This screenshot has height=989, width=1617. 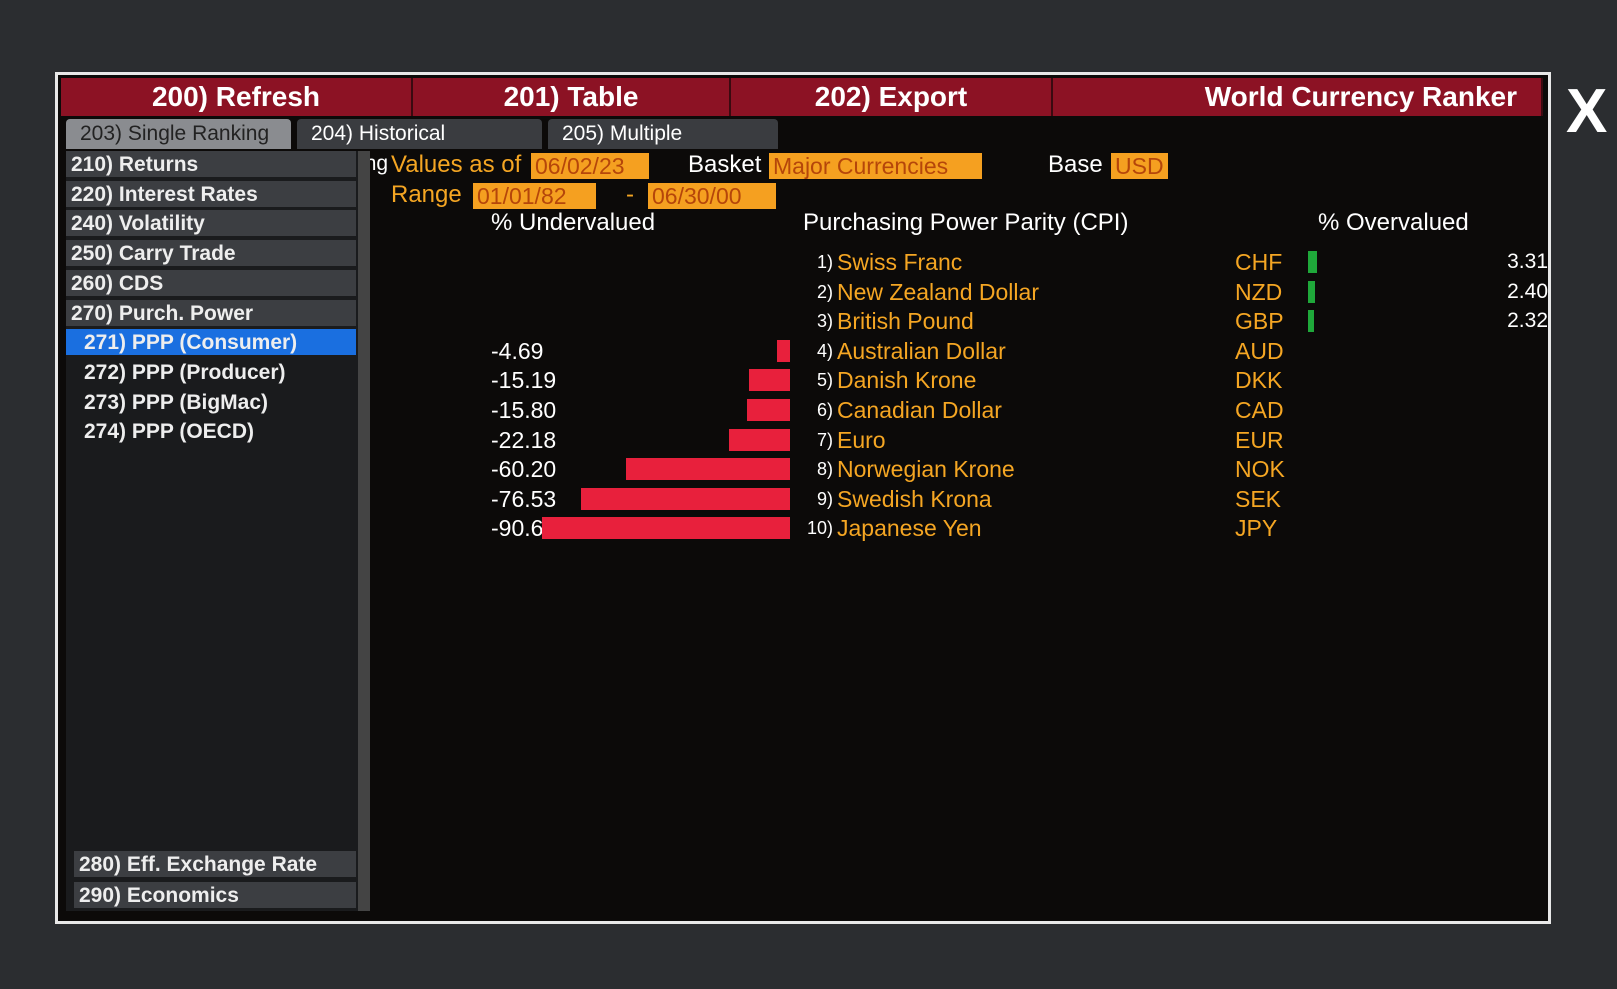 What do you see at coordinates (938, 291) in the screenshot?
I see `currency-name: New Zealand Dollar` at bounding box center [938, 291].